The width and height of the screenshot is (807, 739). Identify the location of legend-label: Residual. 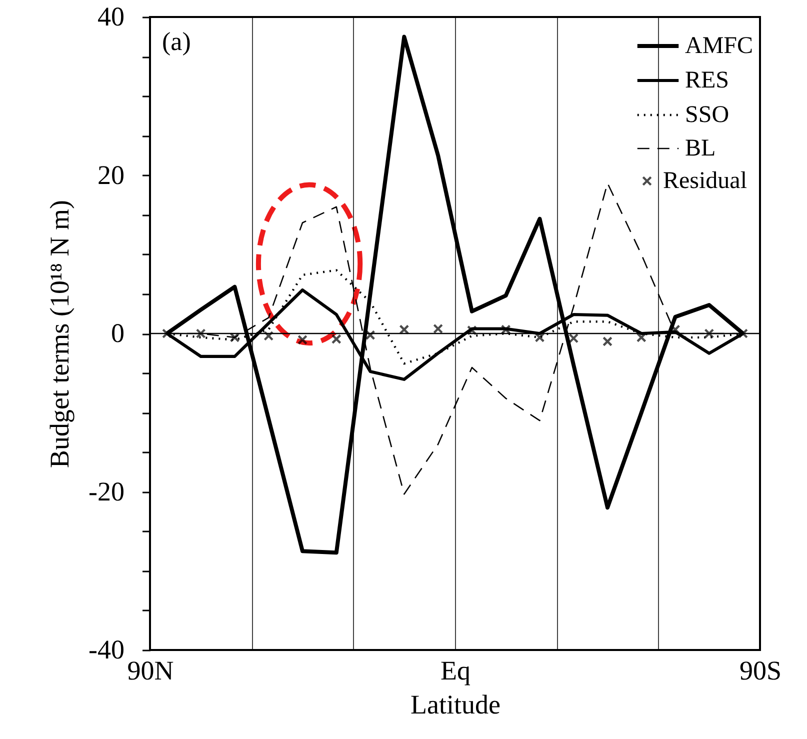
(705, 181).